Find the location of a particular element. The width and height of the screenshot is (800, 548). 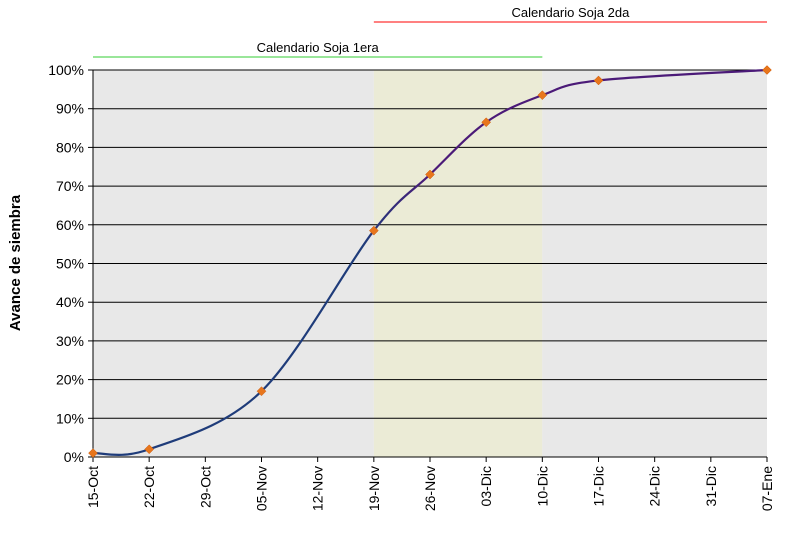

y-tick-label: 0% is located at coordinates (74, 457).